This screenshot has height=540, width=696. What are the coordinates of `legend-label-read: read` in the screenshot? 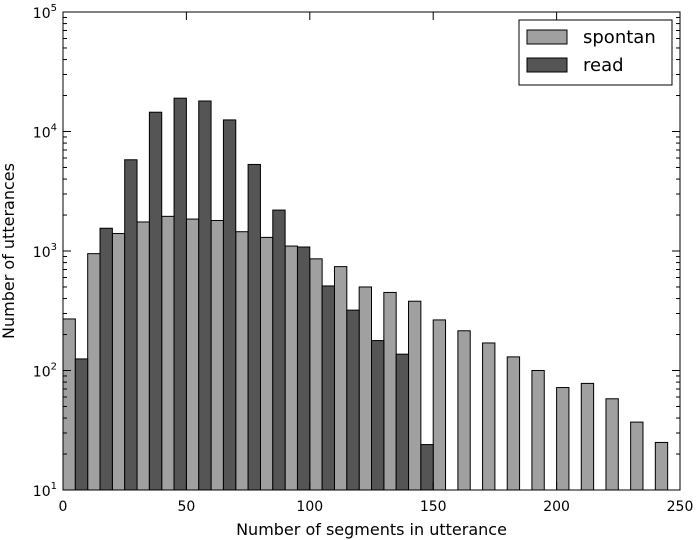 It's located at (603, 65).